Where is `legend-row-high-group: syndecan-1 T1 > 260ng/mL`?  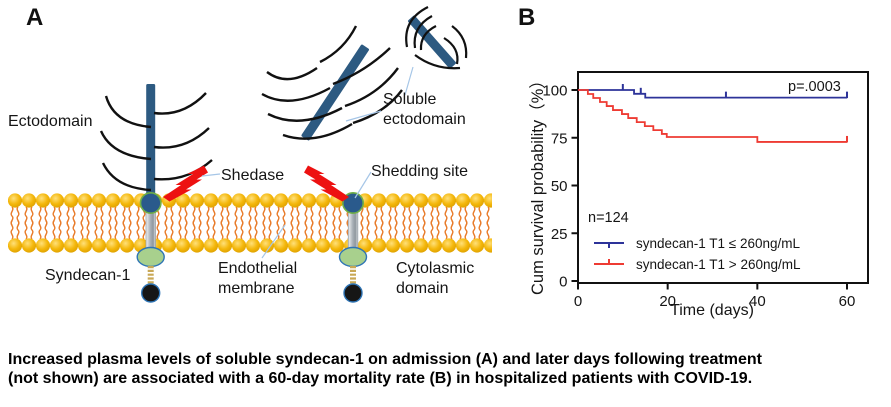 legend-row-high-group: syndecan-1 T1 > 260ng/mL is located at coordinates (696, 264).